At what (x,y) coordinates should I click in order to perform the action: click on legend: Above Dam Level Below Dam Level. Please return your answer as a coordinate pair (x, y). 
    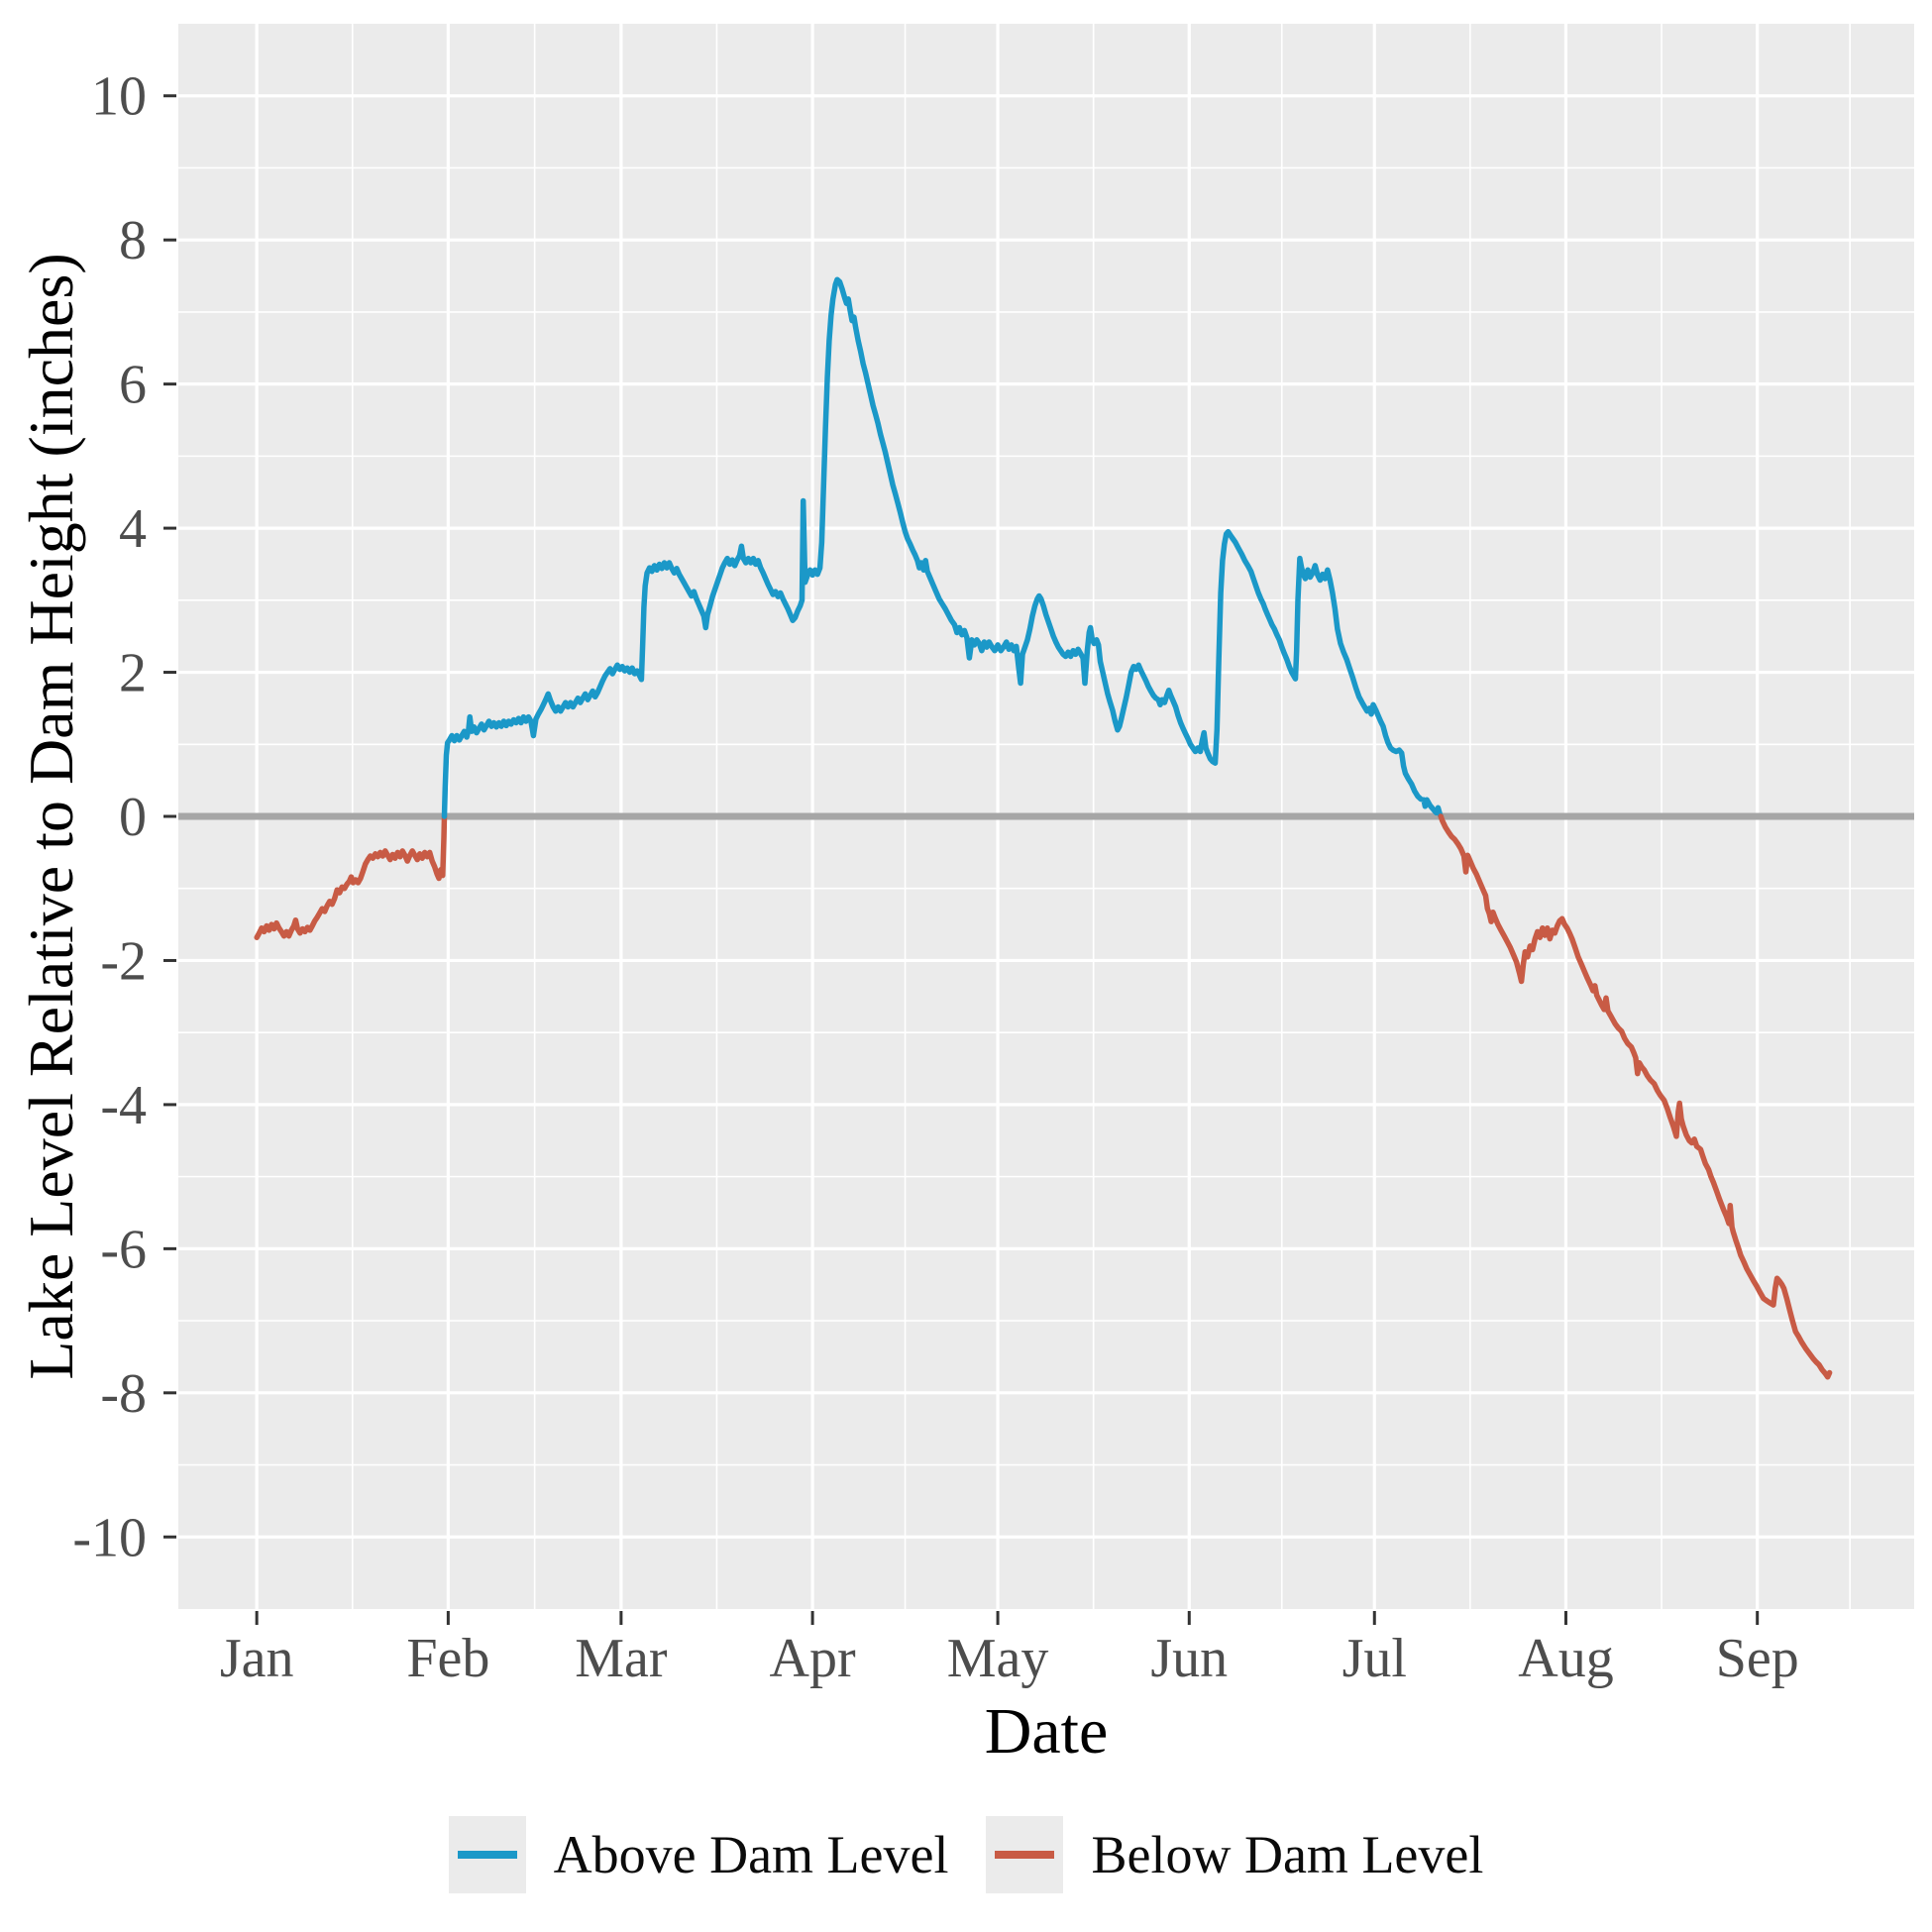
    Looking at the image, I should click on (966, 1854).